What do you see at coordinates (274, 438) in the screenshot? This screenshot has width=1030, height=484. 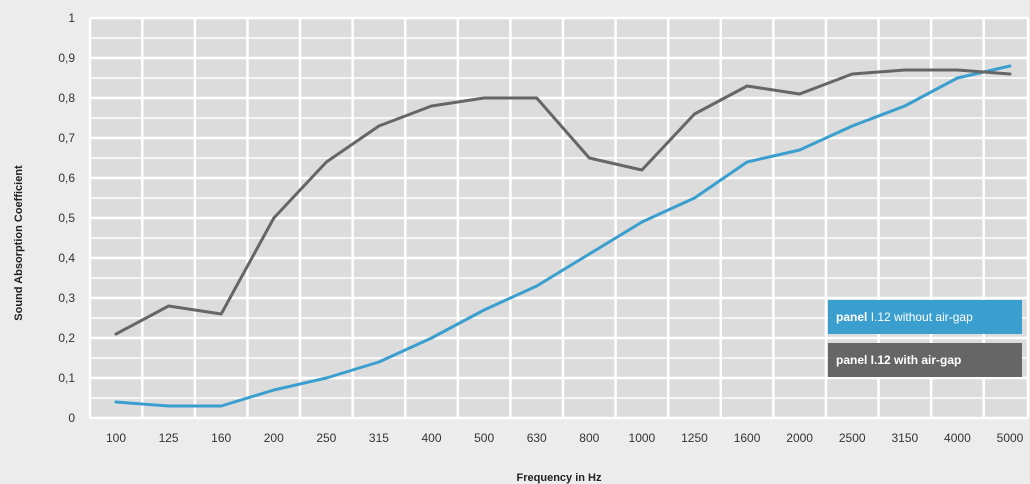 I see `x-tick-label: 200` at bounding box center [274, 438].